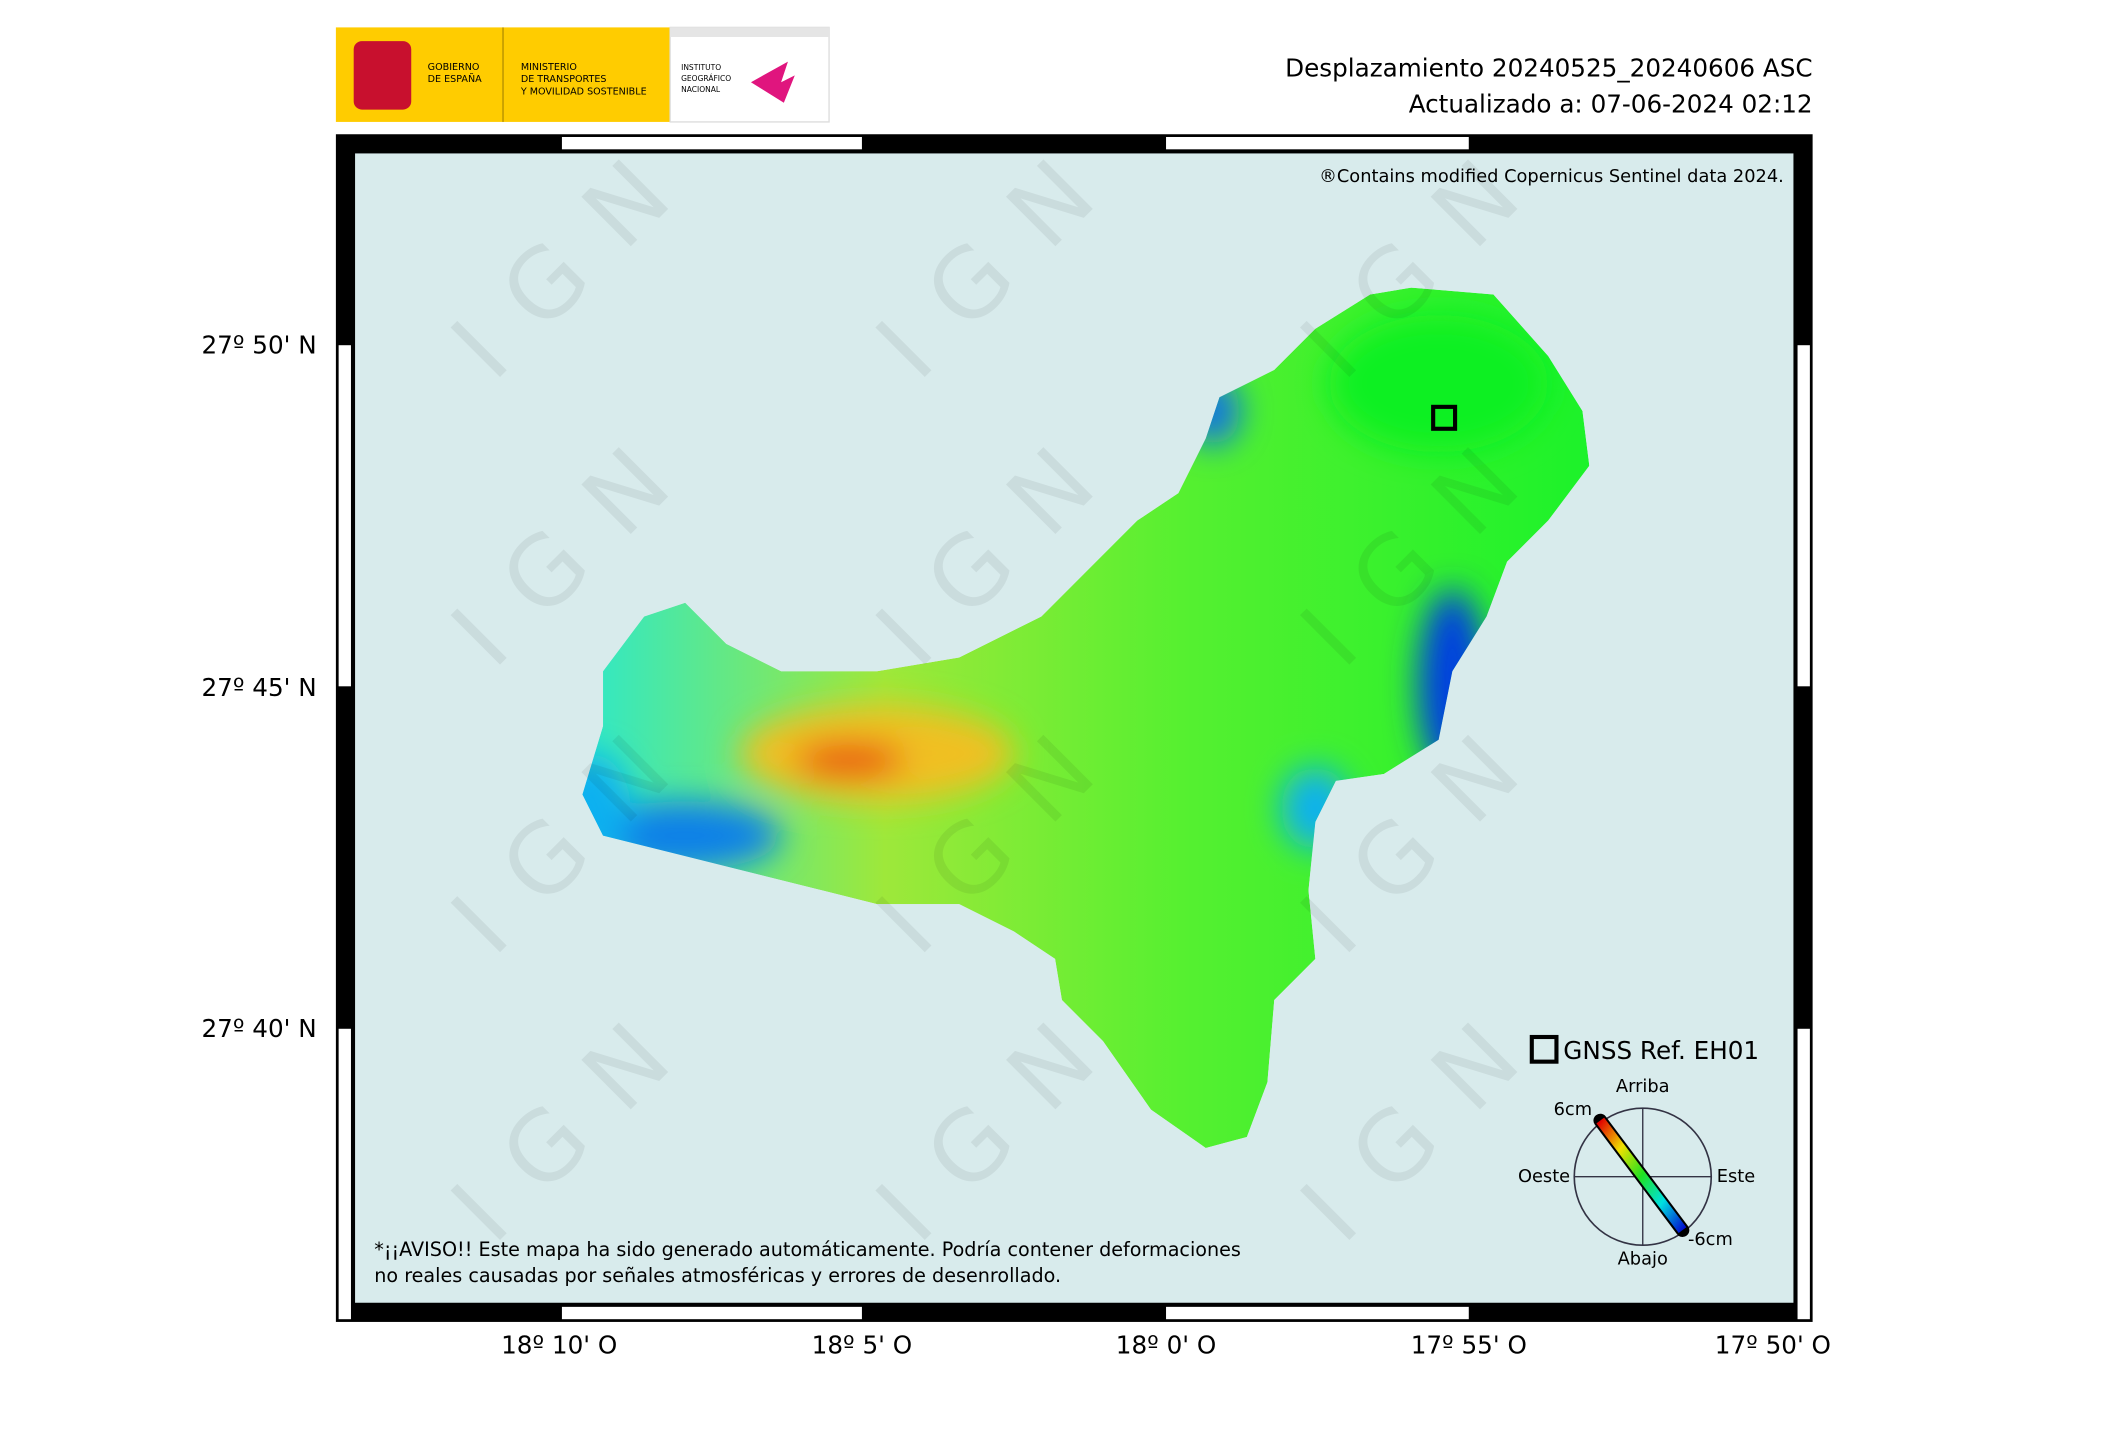 The height and width of the screenshot is (1437, 2117). What do you see at coordinates (1661, 1050) in the screenshot?
I see `legend-label: GNSS Ref. EH01` at bounding box center [1661, 1050].